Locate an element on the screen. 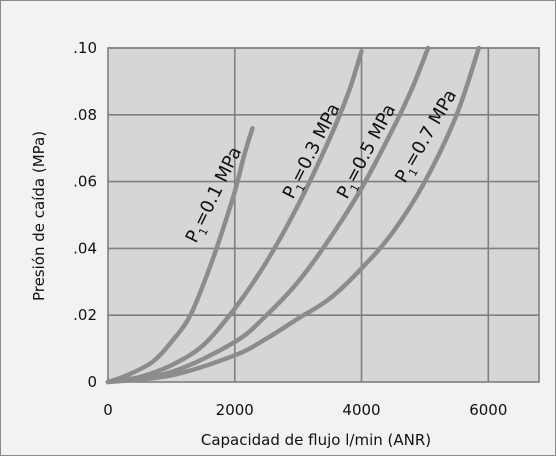 This screenshot has height=457, width=556. x-tick-label: 4000 is located at coordinates (361, 410).